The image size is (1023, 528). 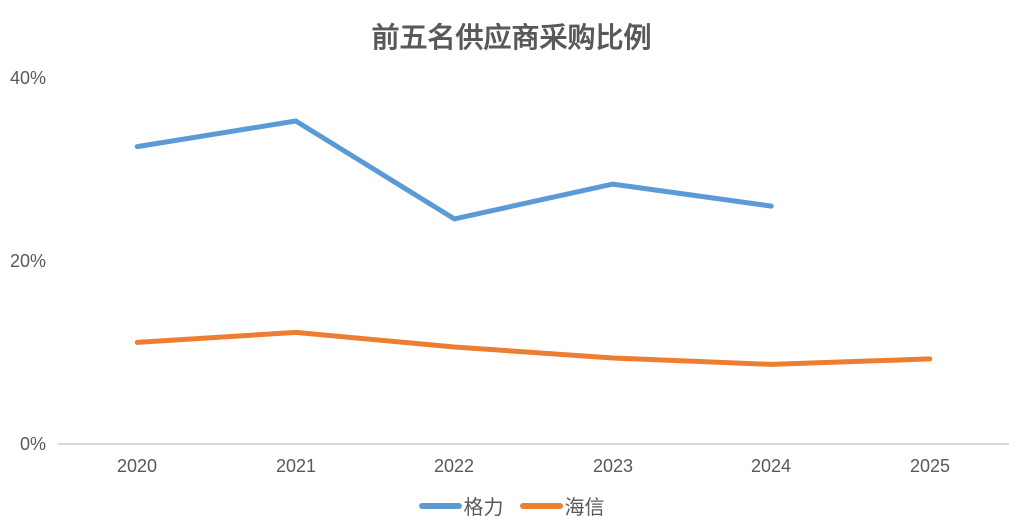 What do you see at coordinates (137, 466) in the screenshot?
I see `x-tick-2020: 2020` at bounding box center [137, 466].